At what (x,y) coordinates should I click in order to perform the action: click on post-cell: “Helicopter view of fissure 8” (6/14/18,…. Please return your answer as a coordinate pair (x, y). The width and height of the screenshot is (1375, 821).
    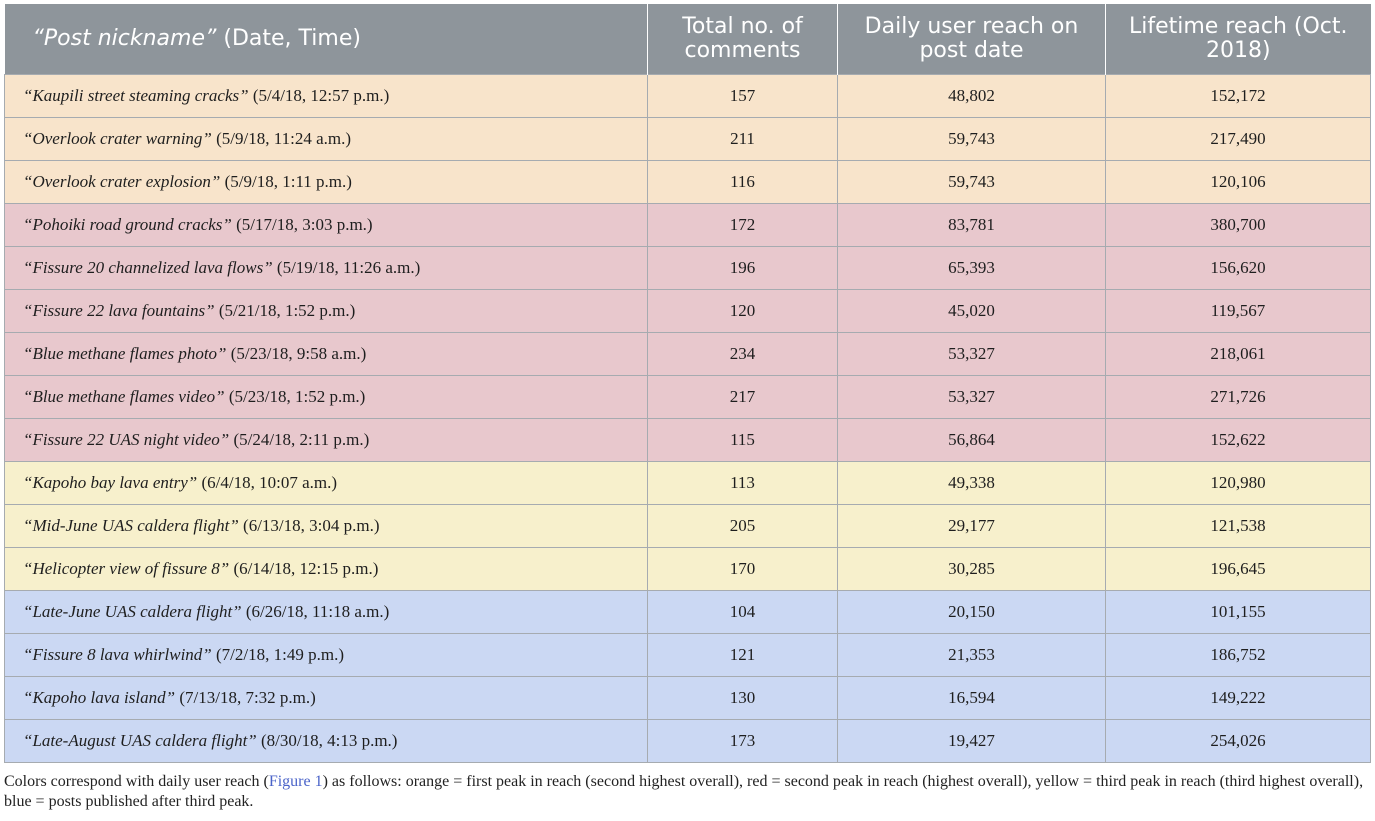
    Looking at the image, I should click on (326, 569).